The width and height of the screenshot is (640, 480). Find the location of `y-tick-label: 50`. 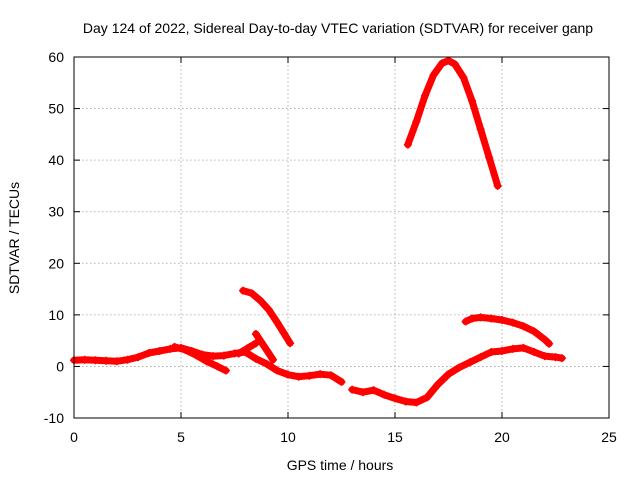

y-tick-label: 50 is located at coordinates (56, 109).